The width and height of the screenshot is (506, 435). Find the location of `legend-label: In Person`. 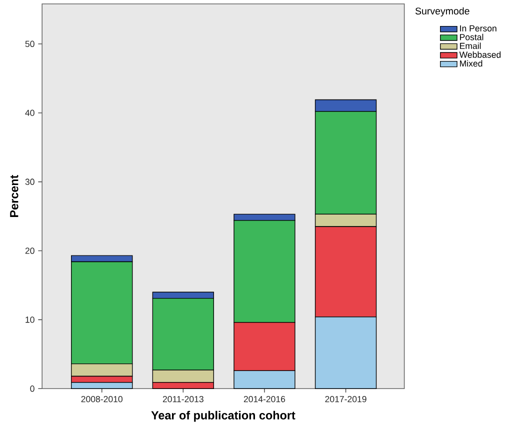

legend-label: In Person is located at coordinates (478, 28).